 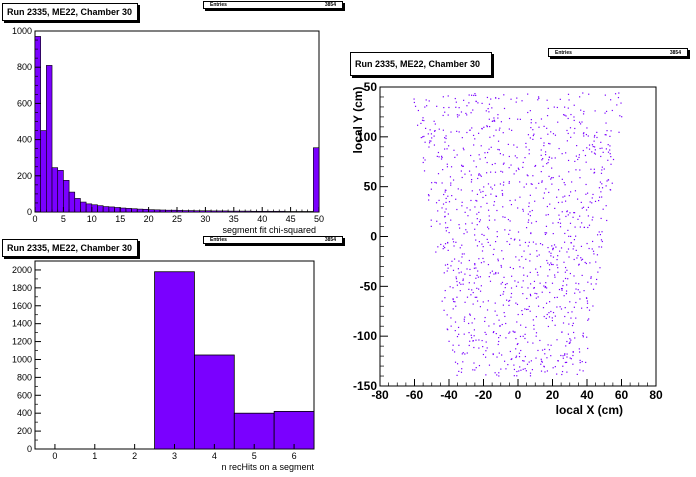 I want to click on xy-xlabel: local X (cm), so click(x=589, y=410).